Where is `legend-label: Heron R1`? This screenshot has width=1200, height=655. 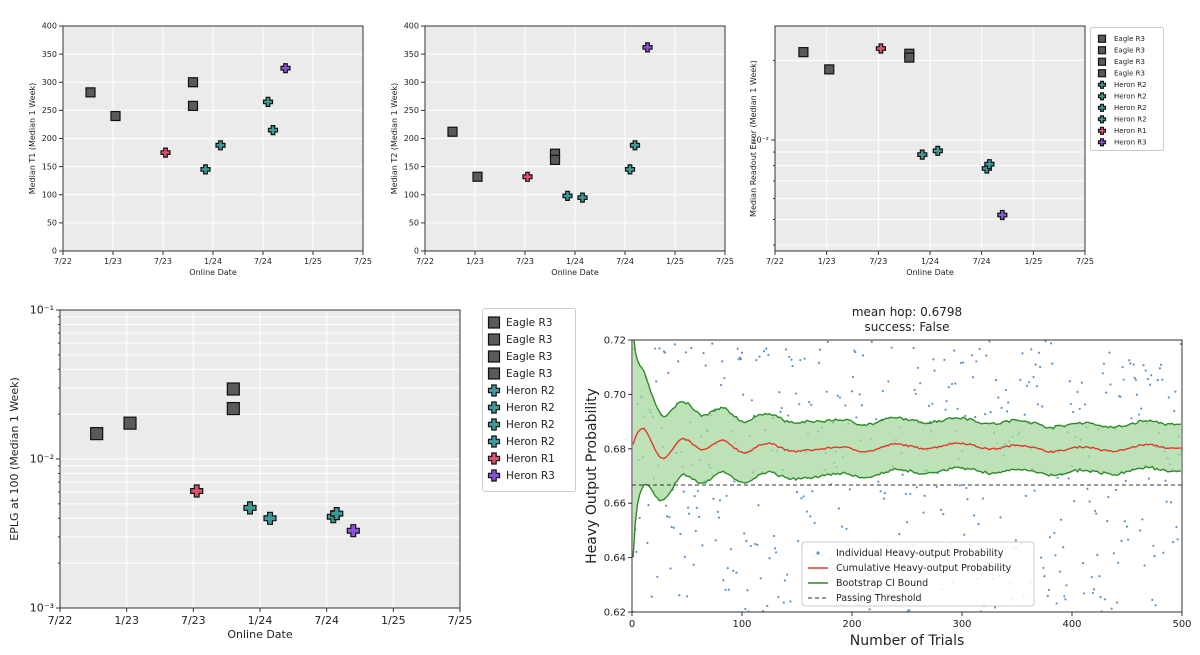
legend-label: Heron R1 is located at coordinates (1130, 131).